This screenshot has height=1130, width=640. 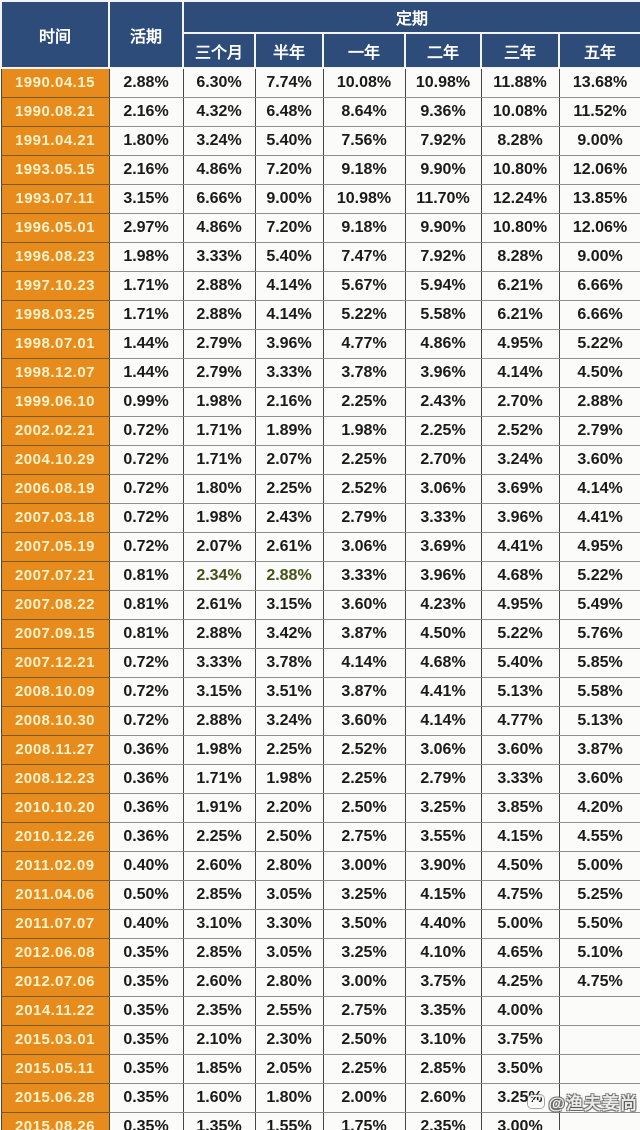 What do you see at coordinates (219, 807) in the screenshot?
I see `rate-cell: 1.91%` at bounding box center [219, 807].